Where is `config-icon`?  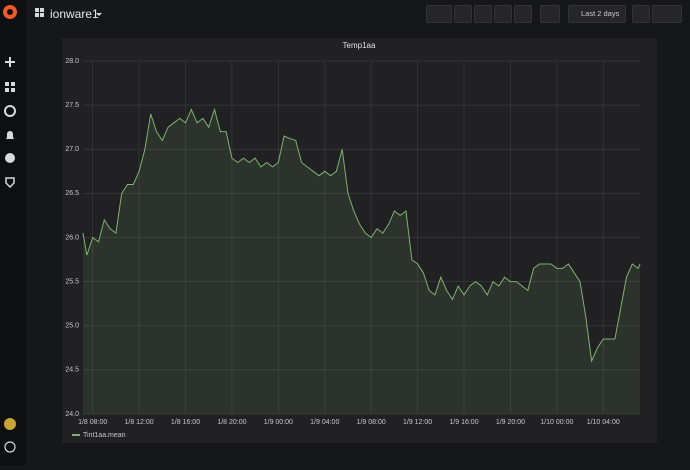
config-icon is located at coordinates (10, 158).